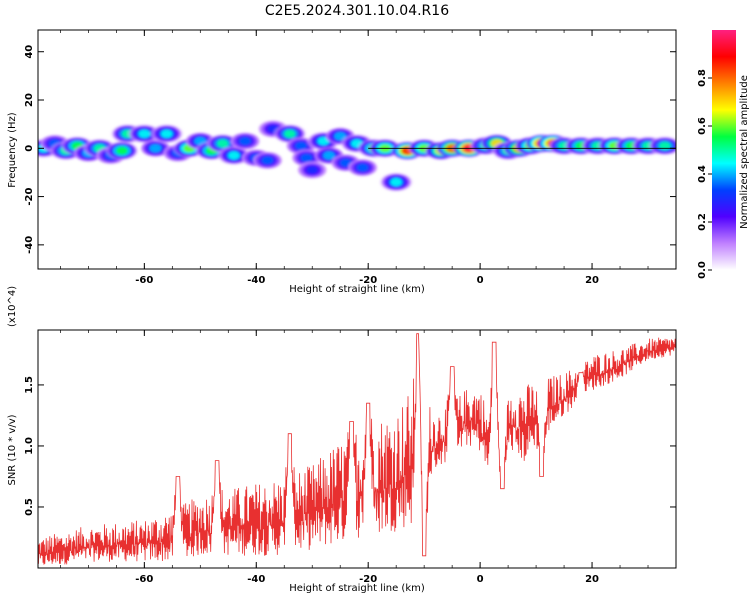 The height and width of the screenshot is (600, 750). Describe the element at coordinates (29, 385) in the screenshot. I see `y-tick-label: 1.5` at that location.